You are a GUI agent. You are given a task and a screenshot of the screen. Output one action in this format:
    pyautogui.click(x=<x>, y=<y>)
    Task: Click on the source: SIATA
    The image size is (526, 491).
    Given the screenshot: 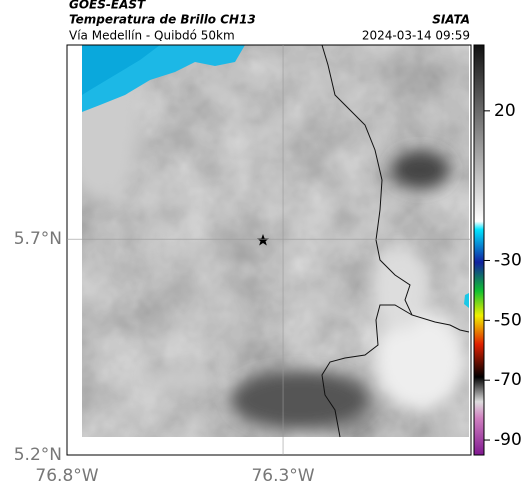 What is the action you would take?
    pyautogui.click(x=451, y=20)
    